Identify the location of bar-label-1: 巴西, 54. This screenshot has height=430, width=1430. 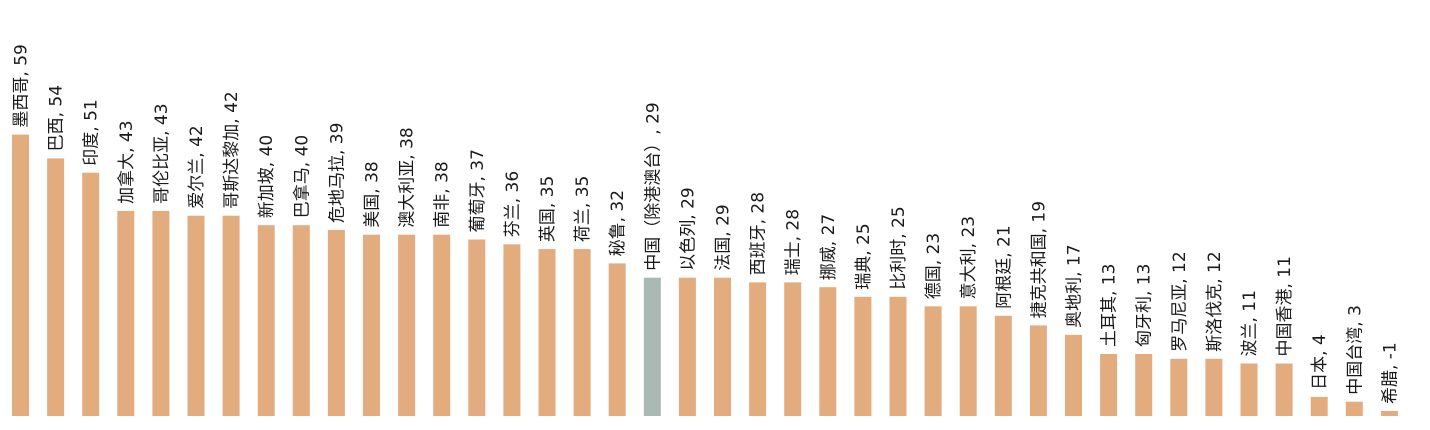
(57, 118).